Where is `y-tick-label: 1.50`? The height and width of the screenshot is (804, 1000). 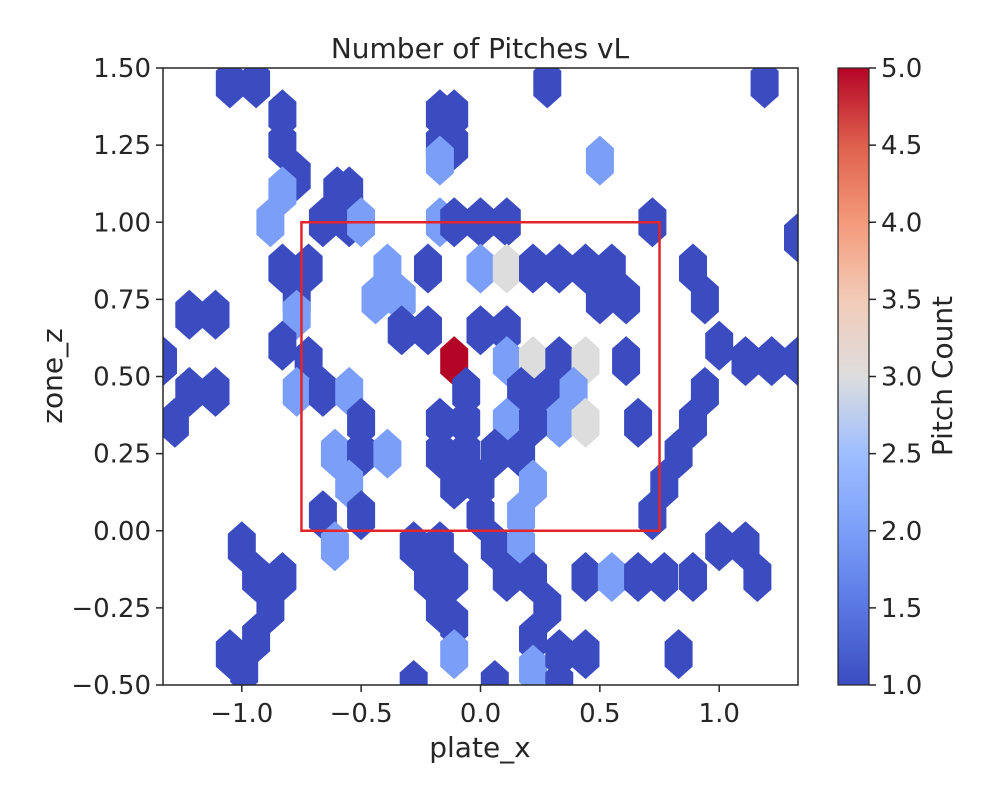
y-tick-label: 1.50 is located at coordinates (122, 69).